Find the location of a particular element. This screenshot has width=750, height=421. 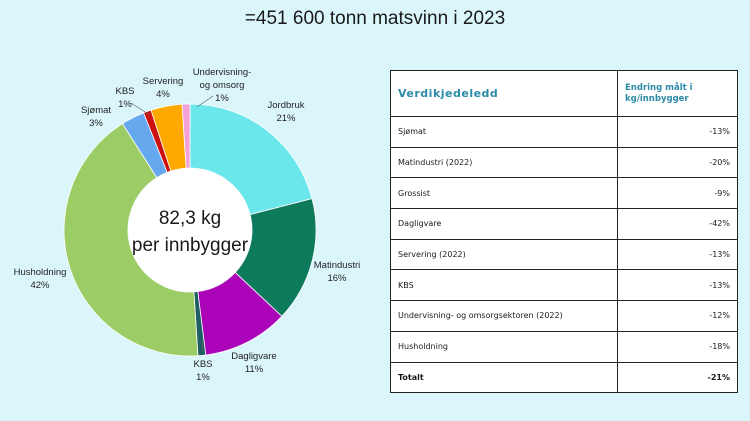

table-total-row: Totalt -21% is located at coordinates (564, 377).